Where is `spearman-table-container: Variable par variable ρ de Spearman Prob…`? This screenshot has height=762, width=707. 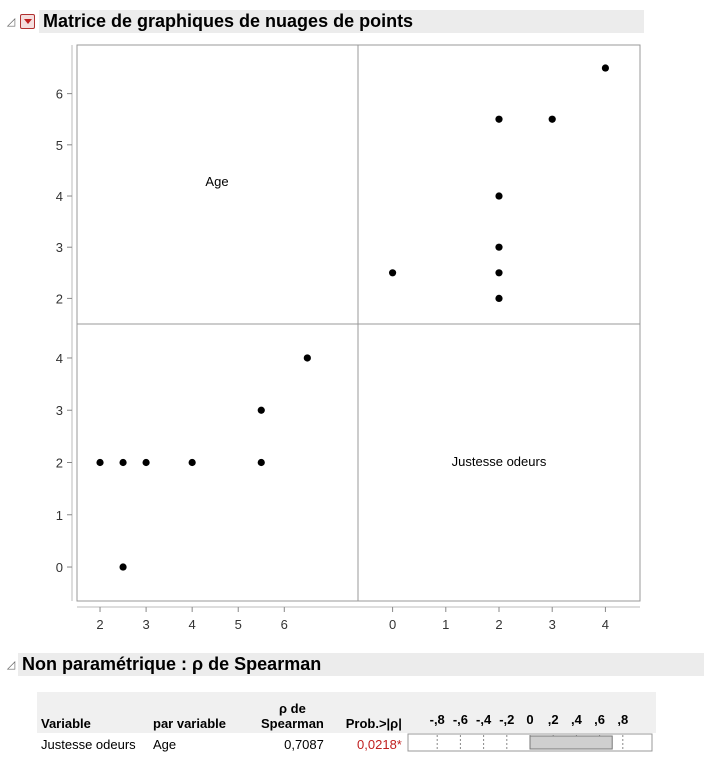
spearman-table-container: Variable par variable ρ de Spearman Prob… is located at coordinates (371, 726).